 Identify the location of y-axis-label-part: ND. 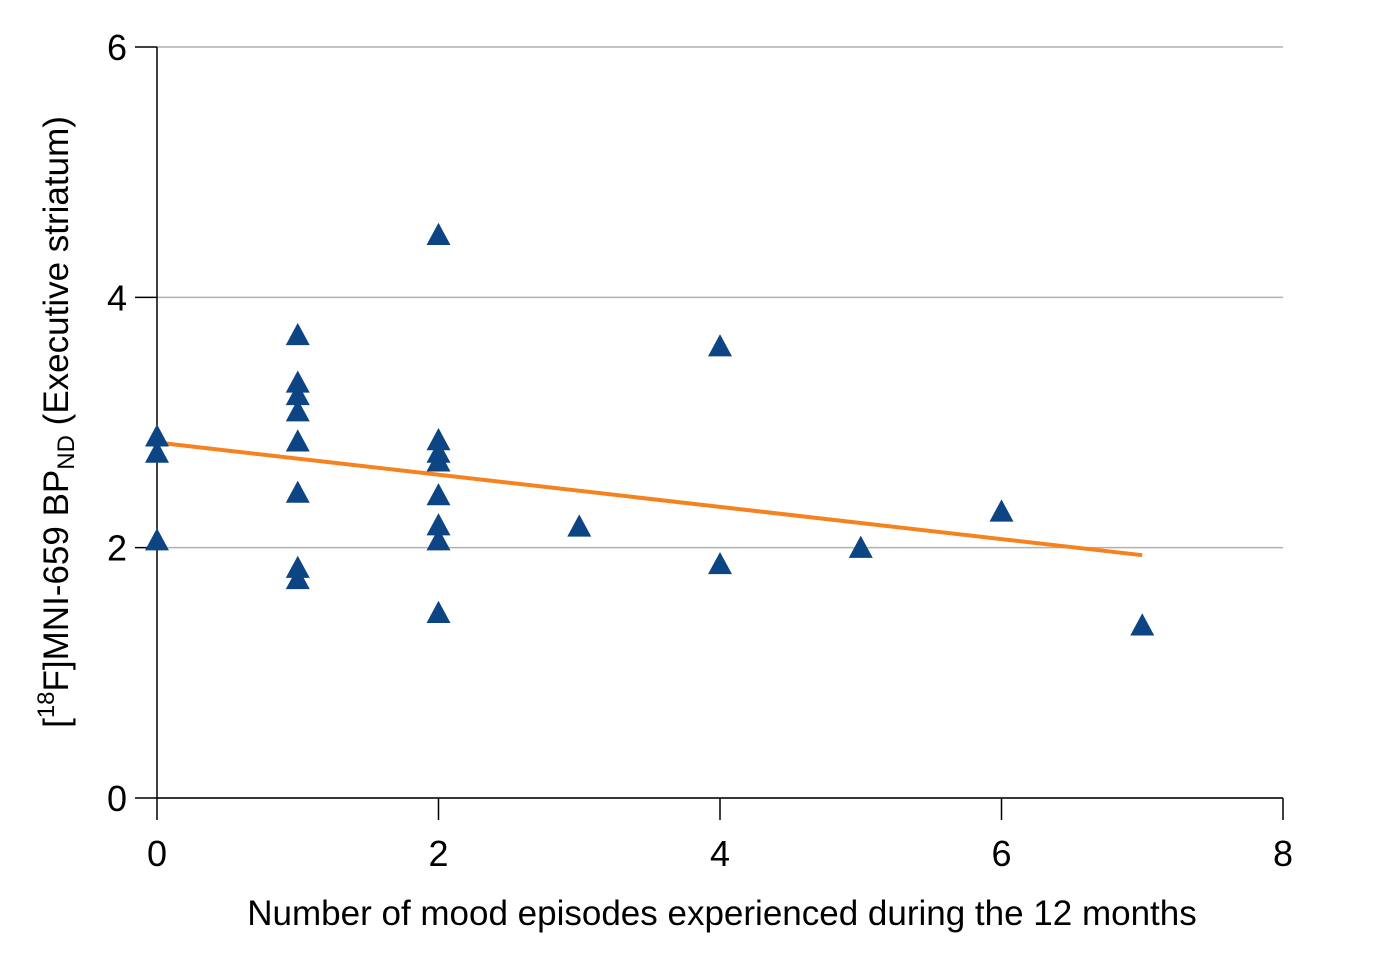
(66, 452).